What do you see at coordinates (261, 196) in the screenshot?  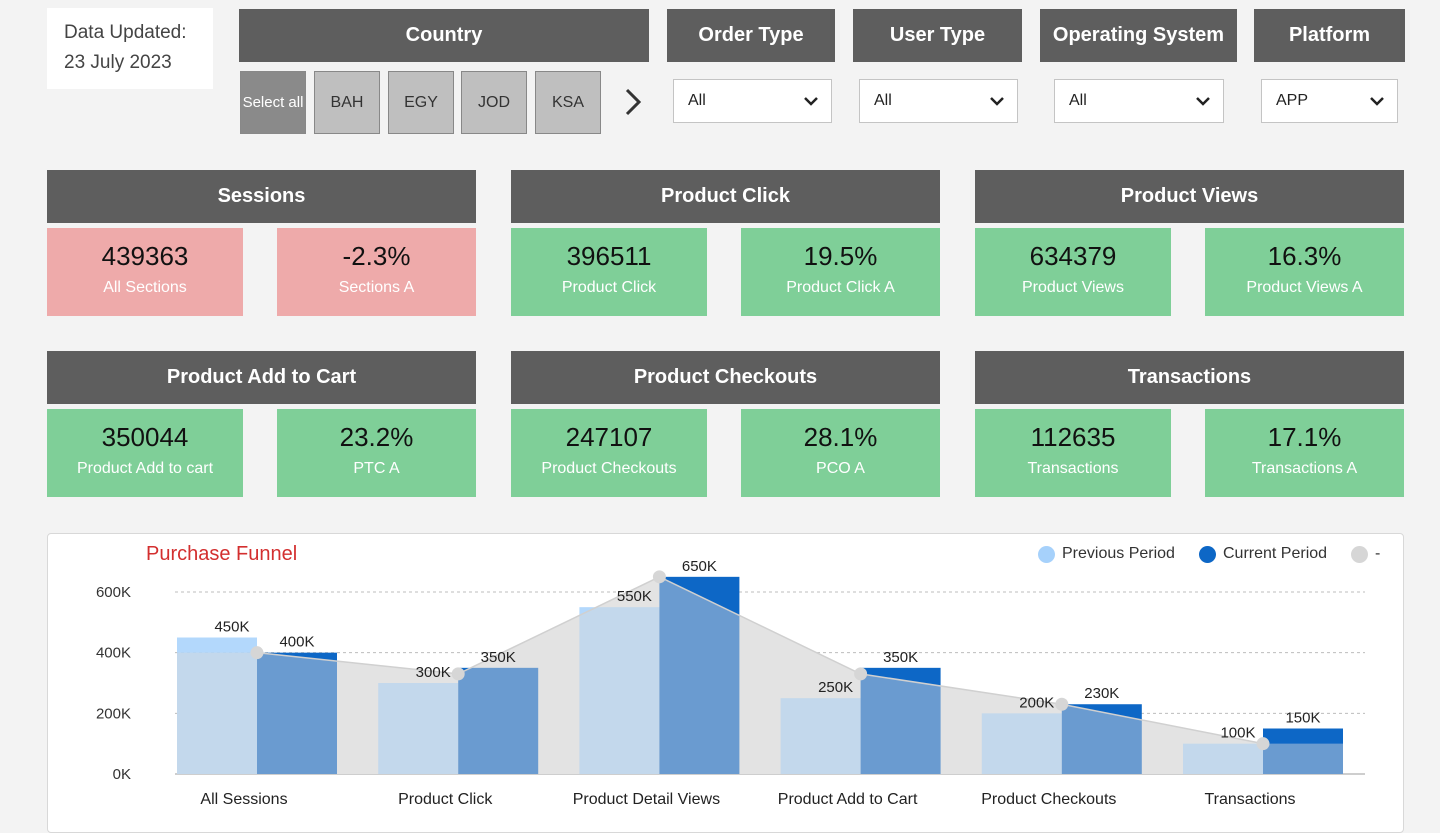 I see `kpi-sessions-header: Sessions` at bounding box center [261, 196].